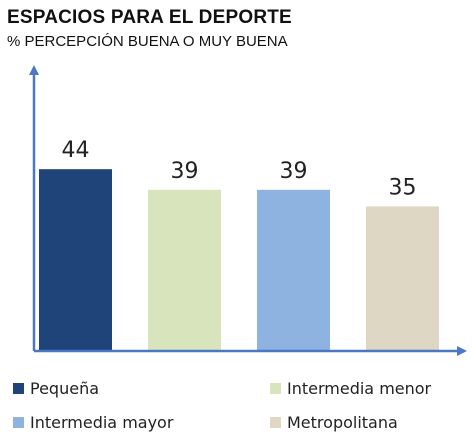  Describe the element at coordinates (293, 270) in the screenshot. I see `bar-intermedia-mayor` at that location.